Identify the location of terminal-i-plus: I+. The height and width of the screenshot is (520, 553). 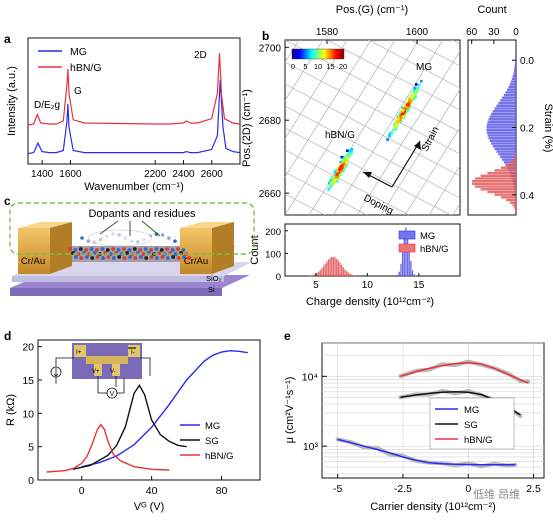
(79, 352).